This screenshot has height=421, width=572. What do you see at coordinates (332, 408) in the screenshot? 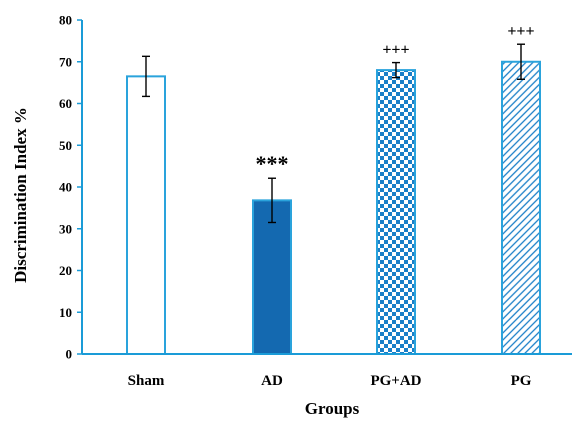
I see `x-axis-title: Groups` at bounding box center [332, 408].